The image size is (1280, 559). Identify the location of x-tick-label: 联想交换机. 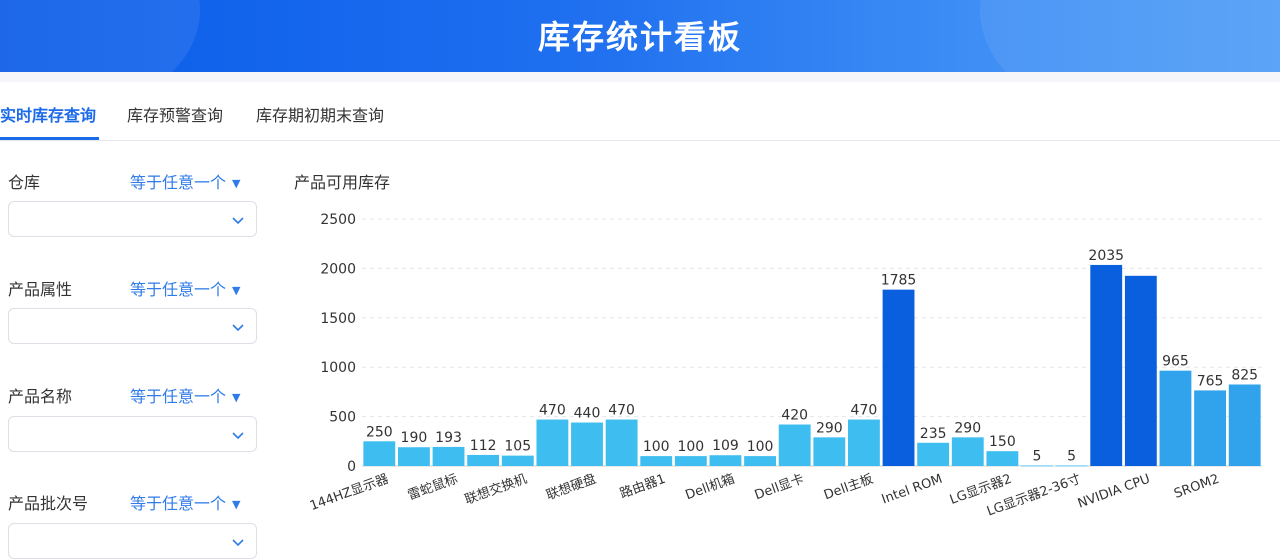
(496, 489).